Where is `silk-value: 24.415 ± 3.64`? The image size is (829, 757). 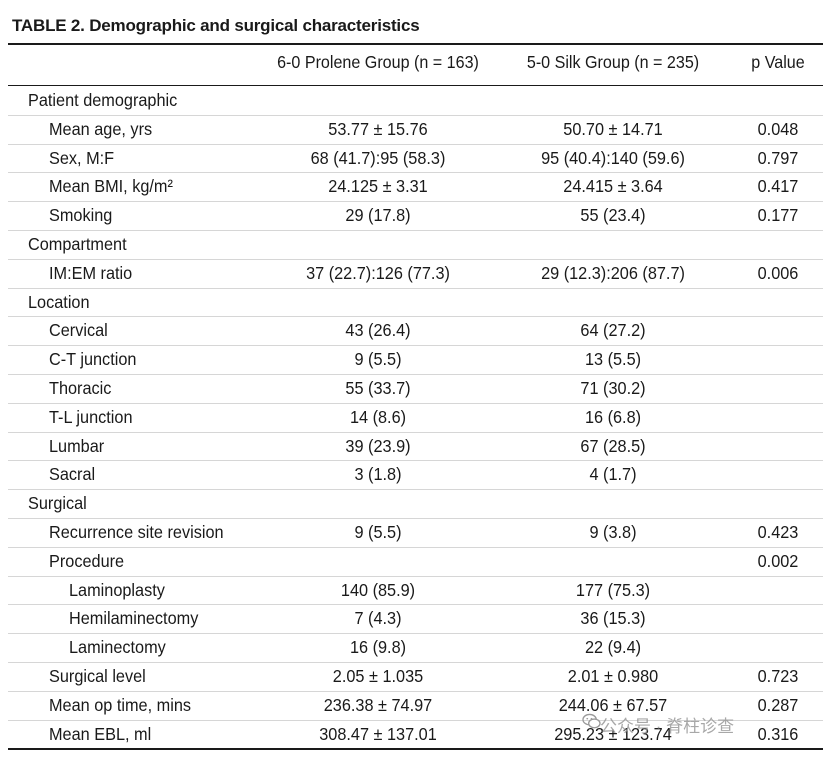
silk-value: 24.415 ± 3.64 is located at coordinates (613, 186).